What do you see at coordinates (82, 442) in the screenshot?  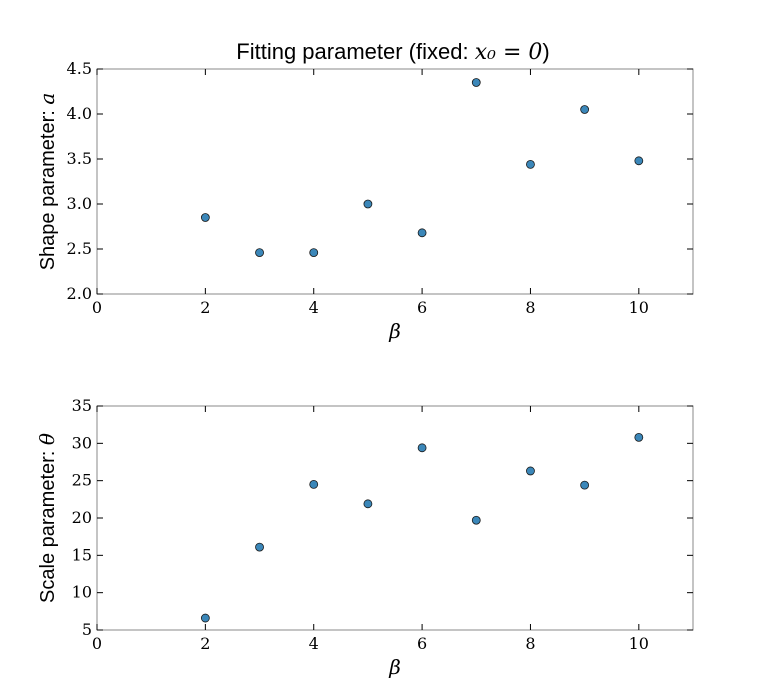 I see `y-tick-label: 30` at bounding box center [82, 442].